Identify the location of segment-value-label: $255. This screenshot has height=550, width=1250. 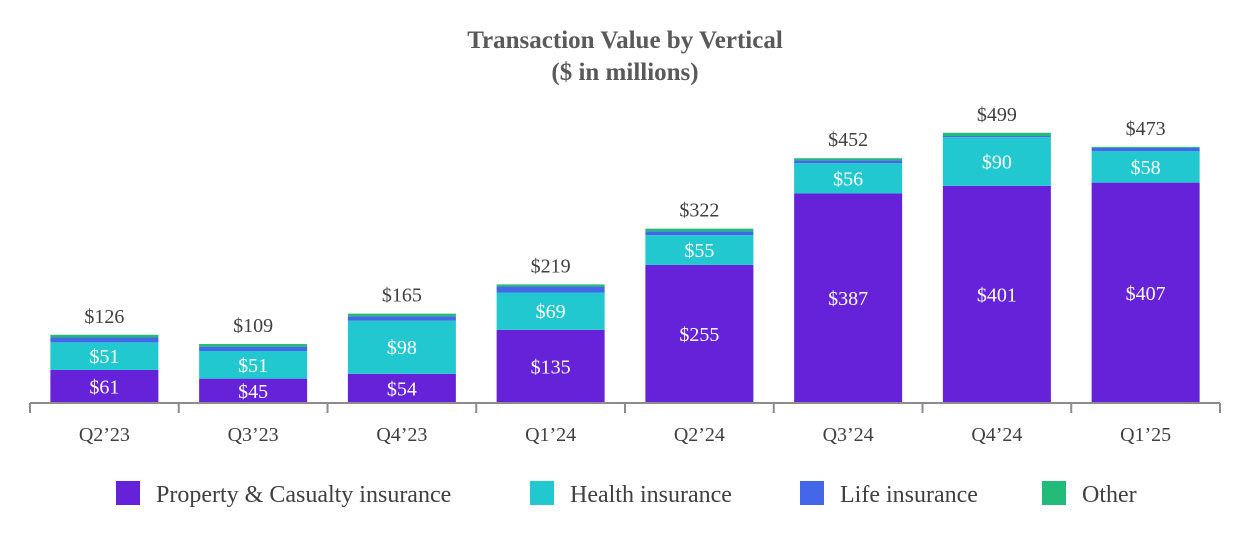
(699, 335).